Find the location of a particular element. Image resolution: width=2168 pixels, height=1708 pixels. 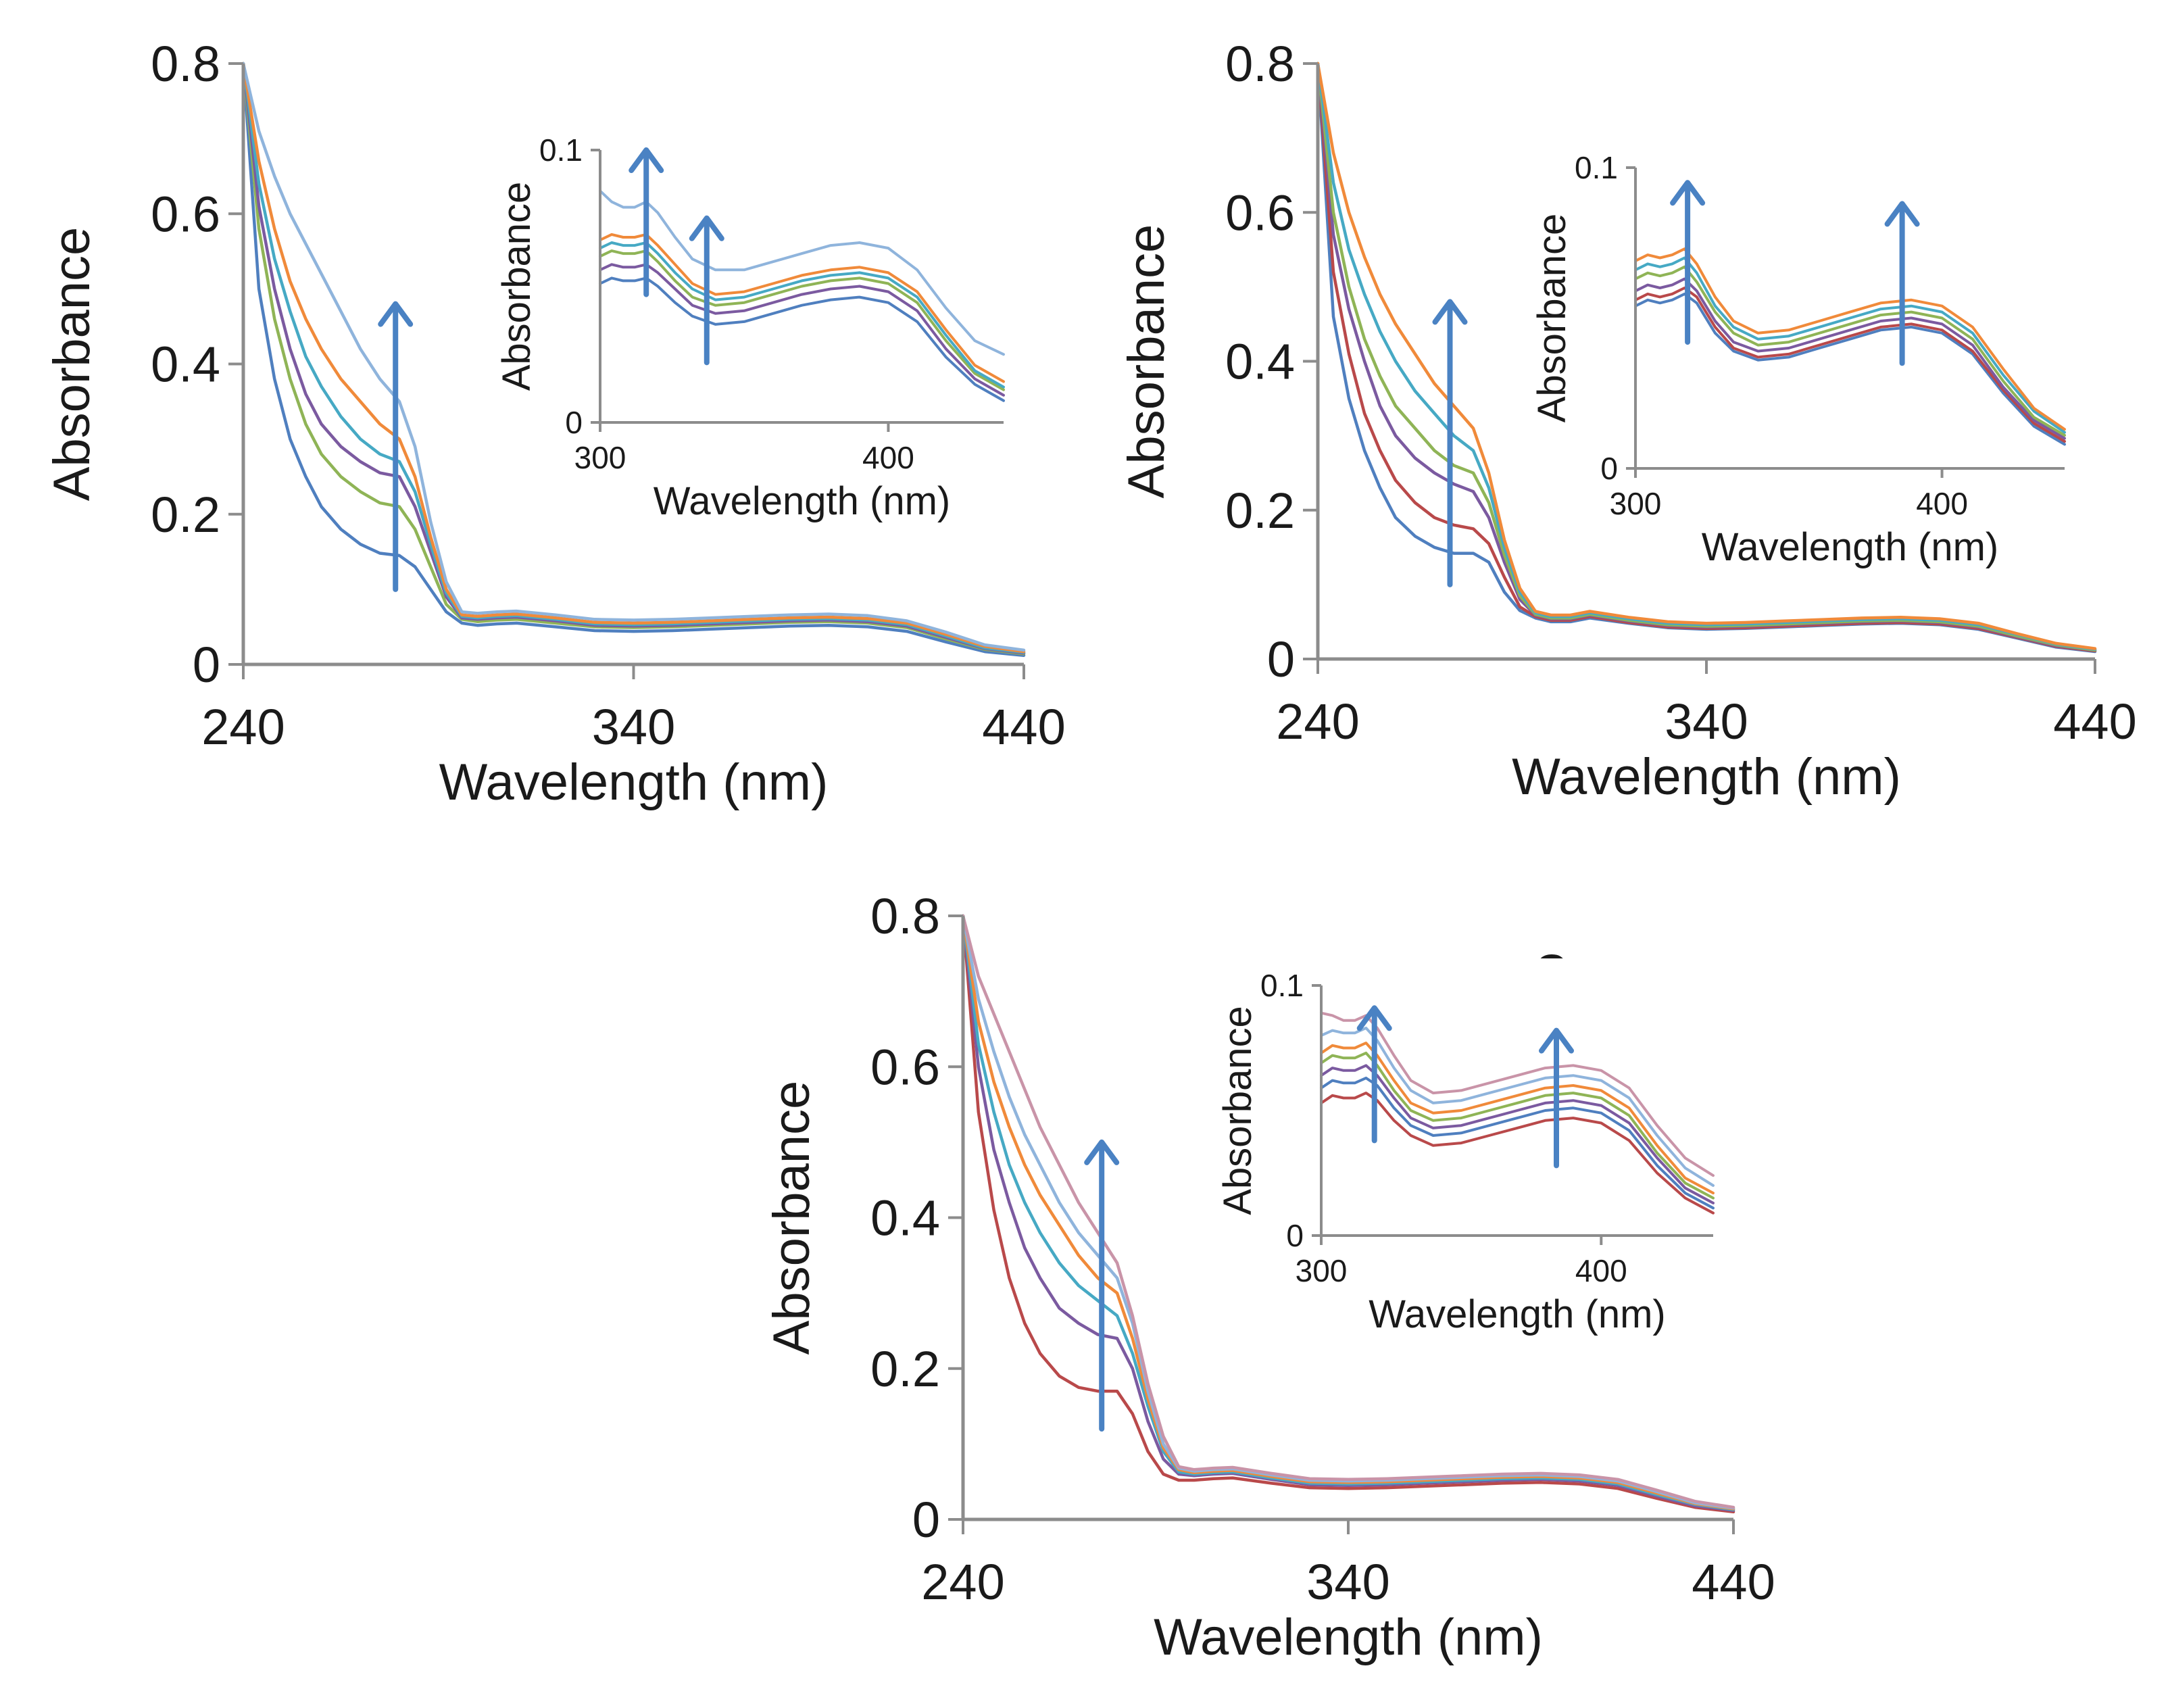

chart-b-inset: 0 0.1 300 400 Wavelength (nm) Absorbance is located at coordinates (1804, 359).